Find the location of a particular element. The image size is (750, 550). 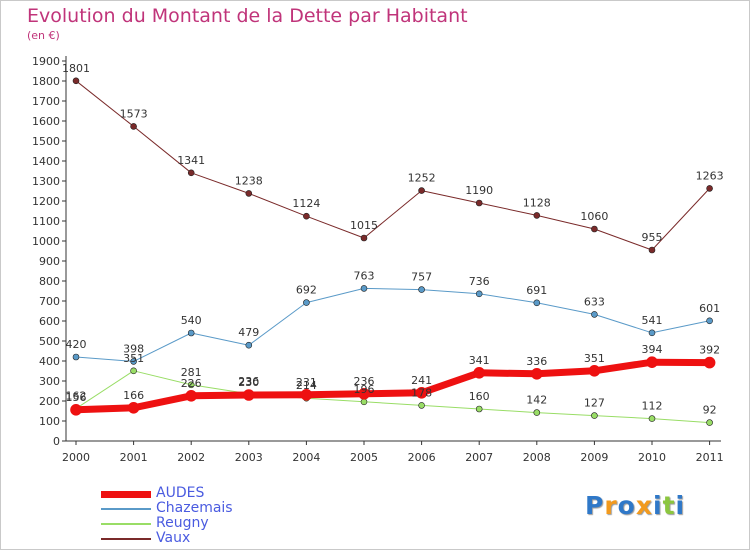

data-label-reugny: 236 is located at coordinates (248, 381).